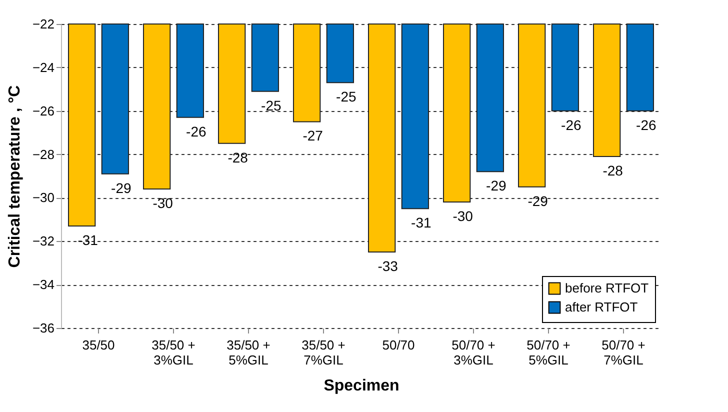 The height and width of the screenshot is (412, 728). What do you see at coordinates (601, 307) in the screenshot?
I see `legend-label: after RTFOT` at bounding box center [601, 307].